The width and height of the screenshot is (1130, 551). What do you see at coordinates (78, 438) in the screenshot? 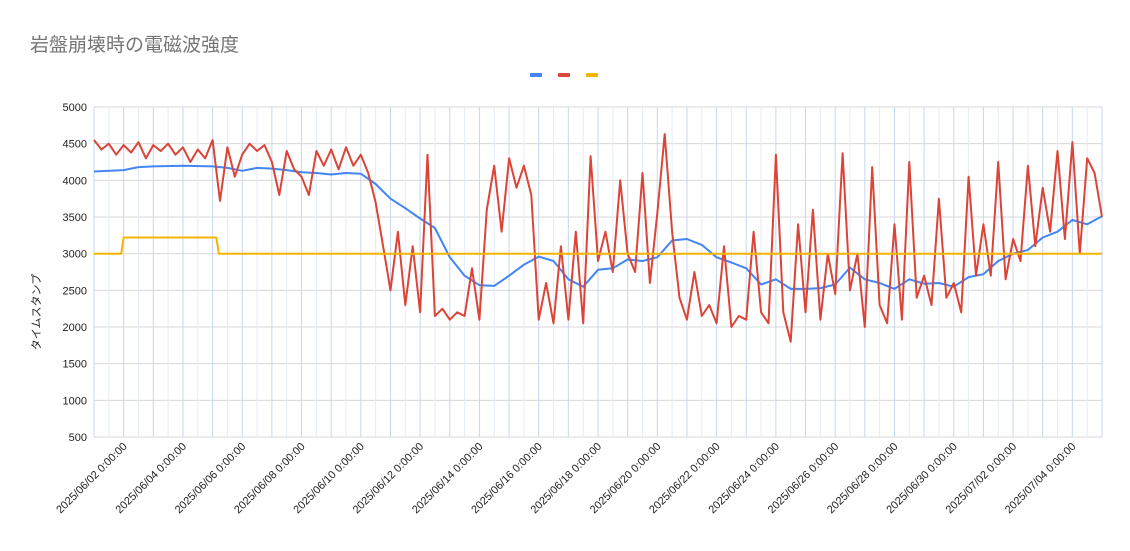
I see `y-tick-label: 500` at bounding box center [78, 438].